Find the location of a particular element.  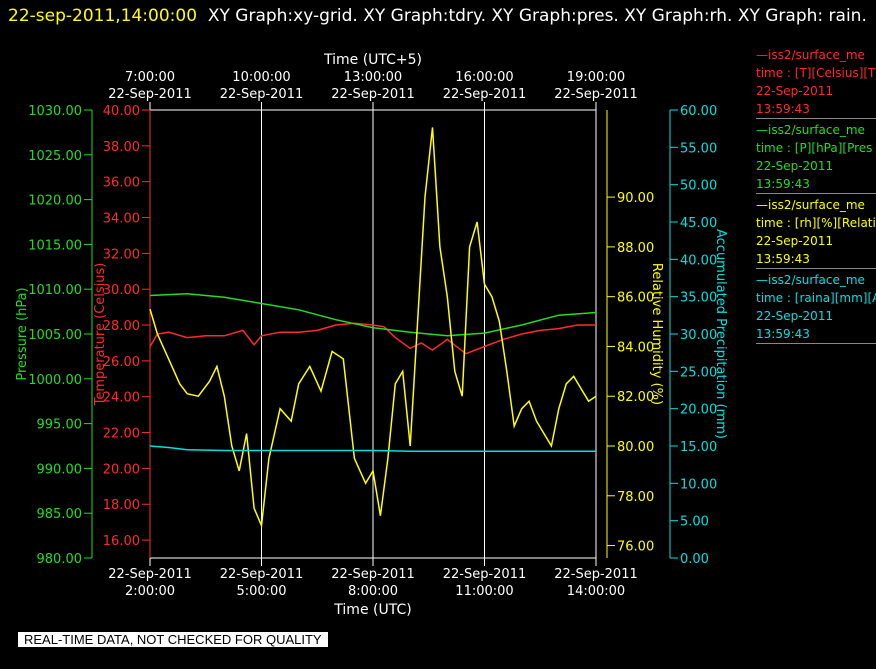

humidity-tick-label: 78.00 is located at coordinates (635, 497).